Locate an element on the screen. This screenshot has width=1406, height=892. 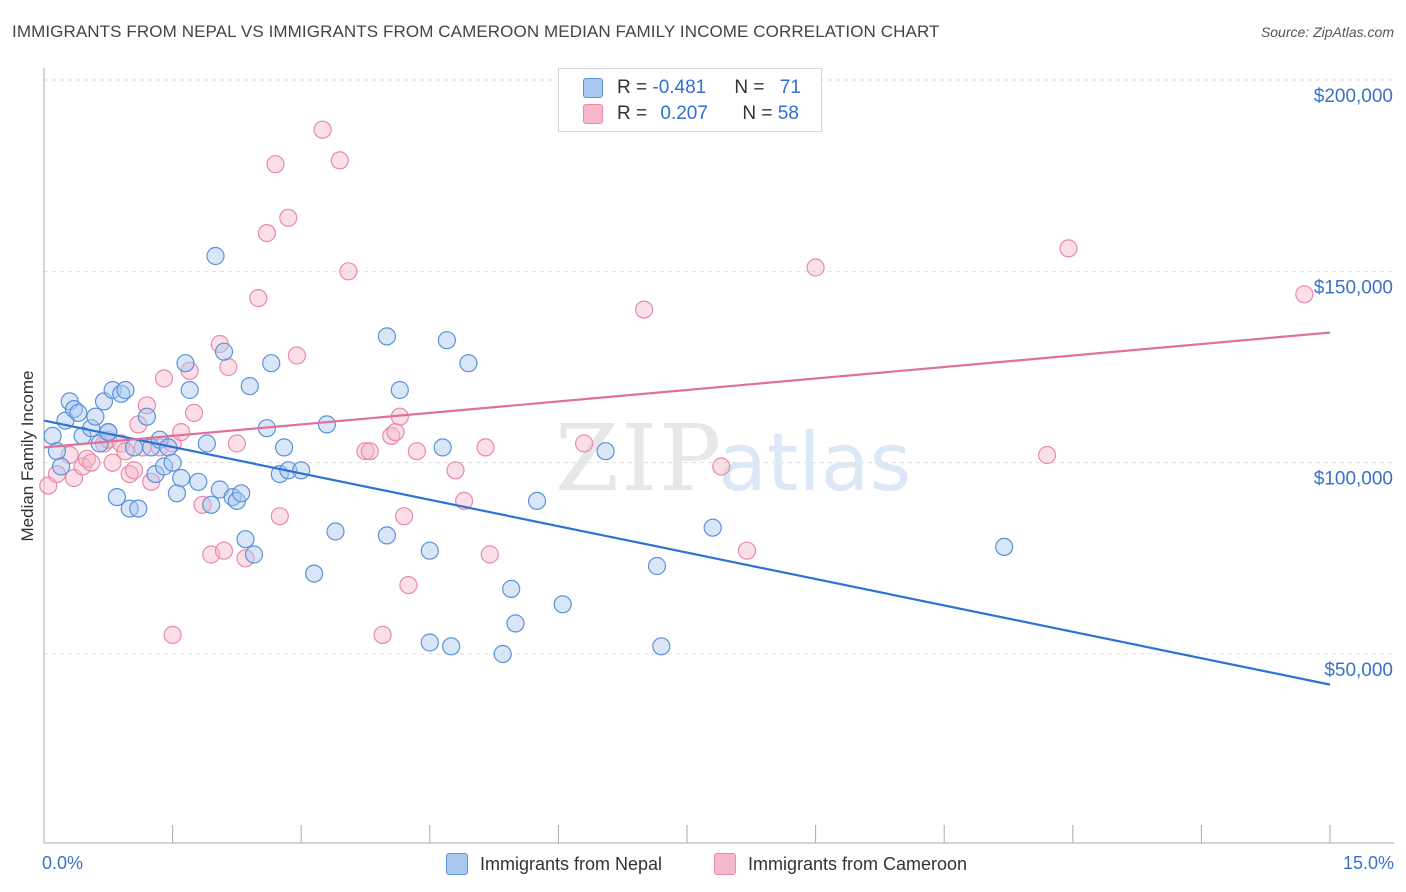
legend-nepal-r-value: -0.481 is located at coordinates (679, 87).